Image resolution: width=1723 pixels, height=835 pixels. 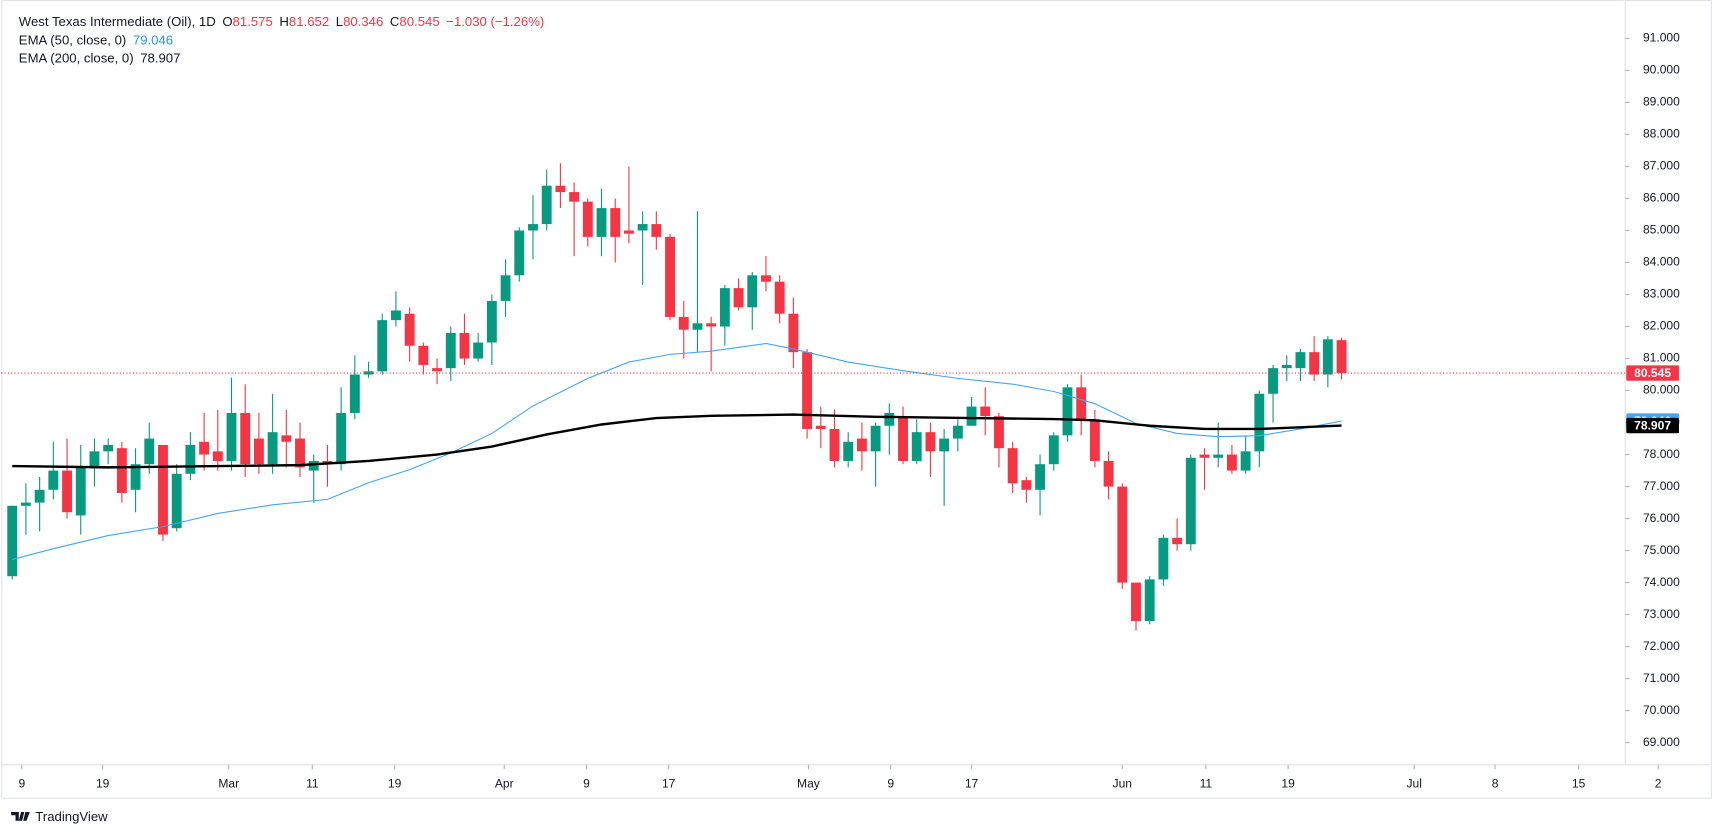 What do you see at coordinates (1661, 390) in the screenshot?
I see `y-tick-label: 80.000` at bounding box center [1661, 390].